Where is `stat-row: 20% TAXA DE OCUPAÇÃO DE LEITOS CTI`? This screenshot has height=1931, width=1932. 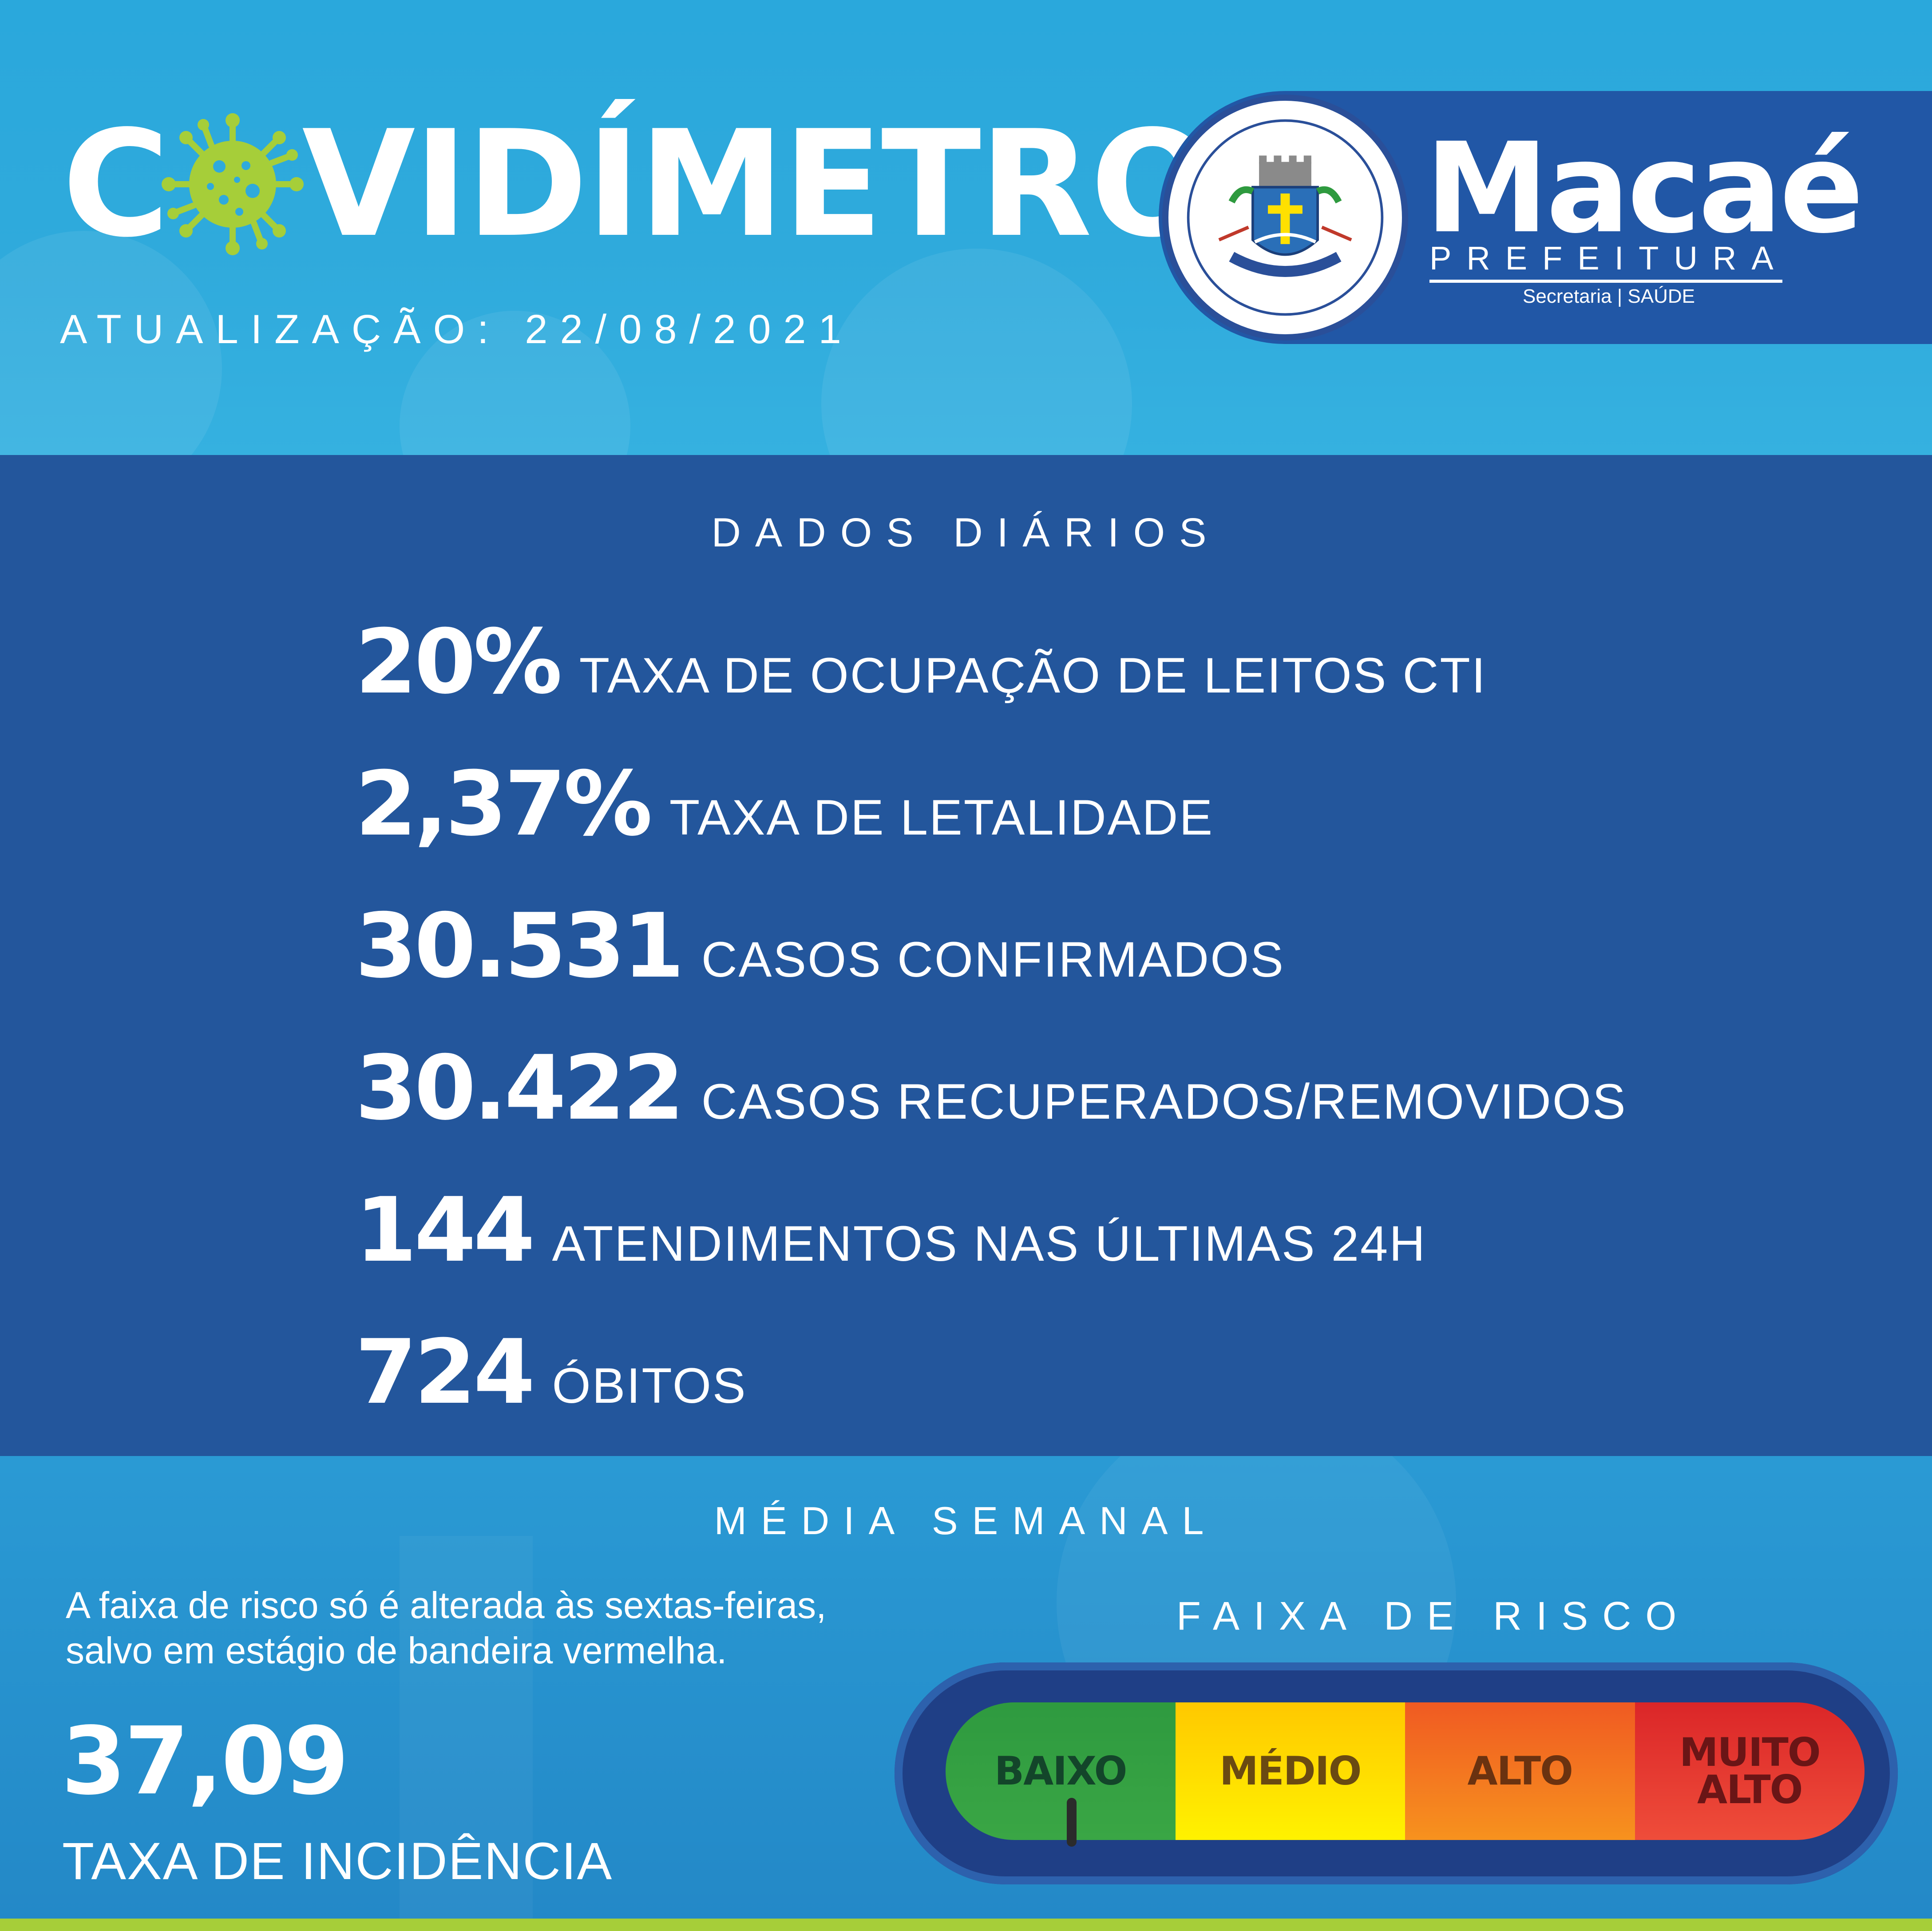
stat-row: 20% TAXA DE OCUPAÇÃO DE LEITOS CTI is located at coordinates (921, 662).